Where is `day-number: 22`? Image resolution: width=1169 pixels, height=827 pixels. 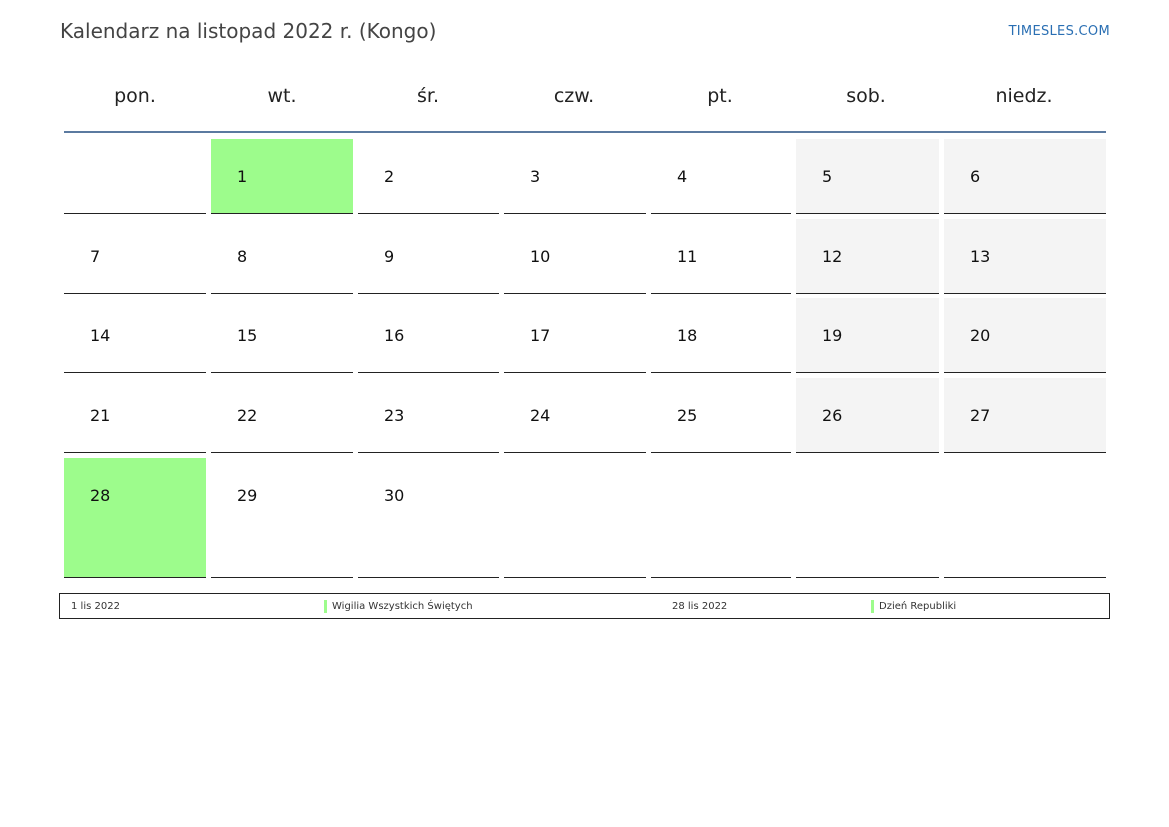 day-number: 22 is located at coordinates (247, 415).